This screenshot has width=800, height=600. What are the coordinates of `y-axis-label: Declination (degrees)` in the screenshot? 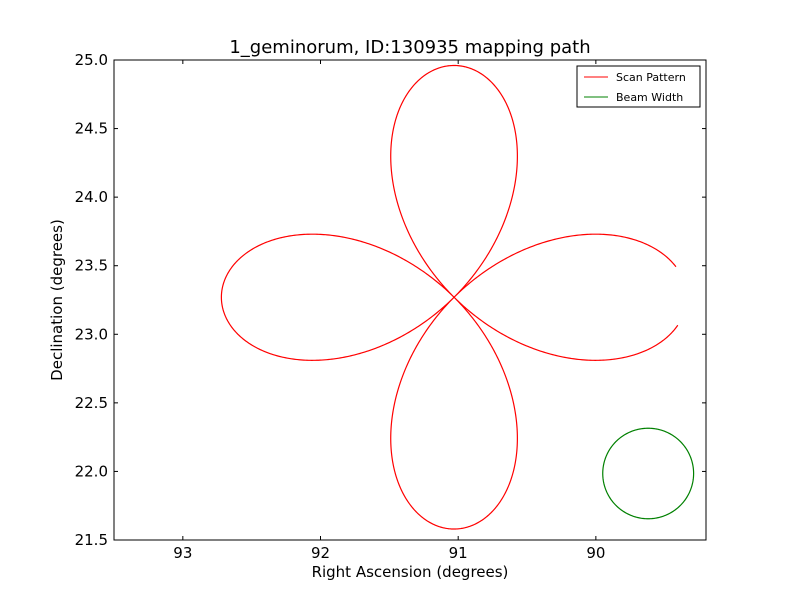 It's located at (57, 300).